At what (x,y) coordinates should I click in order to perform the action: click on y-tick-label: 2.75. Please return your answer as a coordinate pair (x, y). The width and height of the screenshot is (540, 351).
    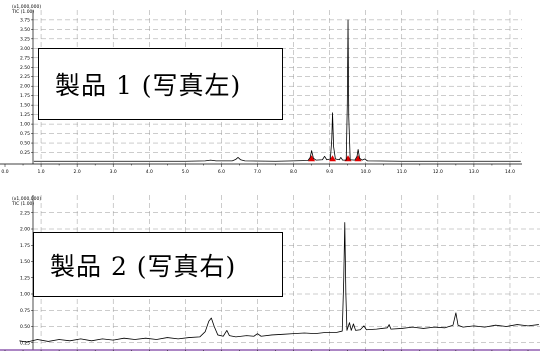
    Looking at the image, I should click on (25, 58).